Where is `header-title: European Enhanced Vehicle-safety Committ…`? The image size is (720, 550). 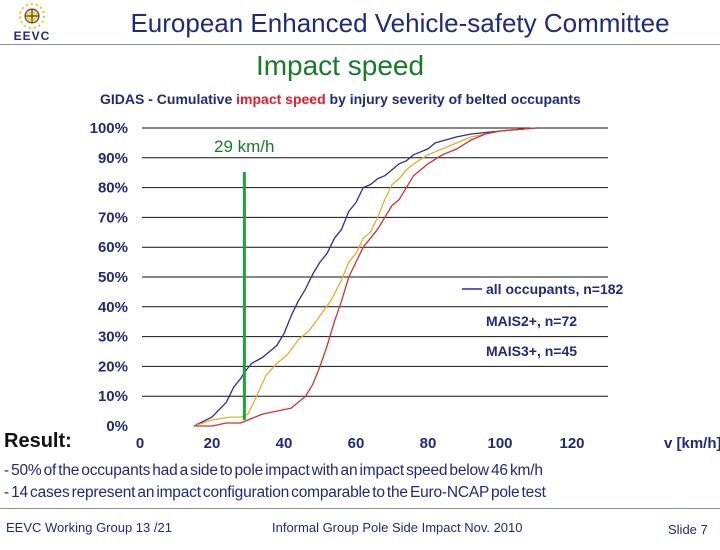
header-title: European Enhanced Vehicle-safety Committ… is located at coordinates (400, 23).